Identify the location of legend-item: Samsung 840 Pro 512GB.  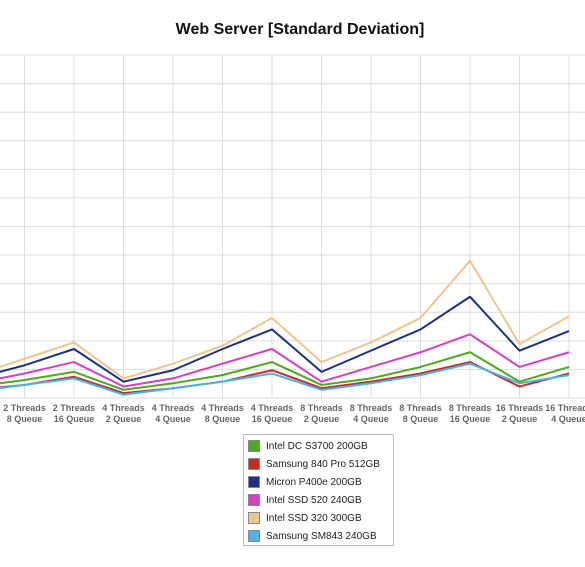
(318, 464).